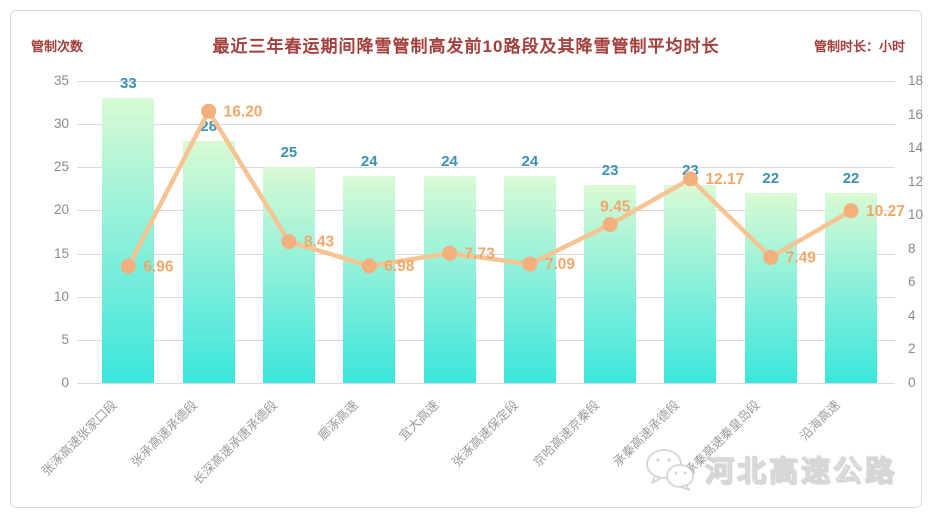 Image resolution: width=931 pixels, height=530 pixels. What do you see at coordinates (919, 148) in the screenshot?
I see `right-axis-tick: 14` at bounding box center [919, 148].